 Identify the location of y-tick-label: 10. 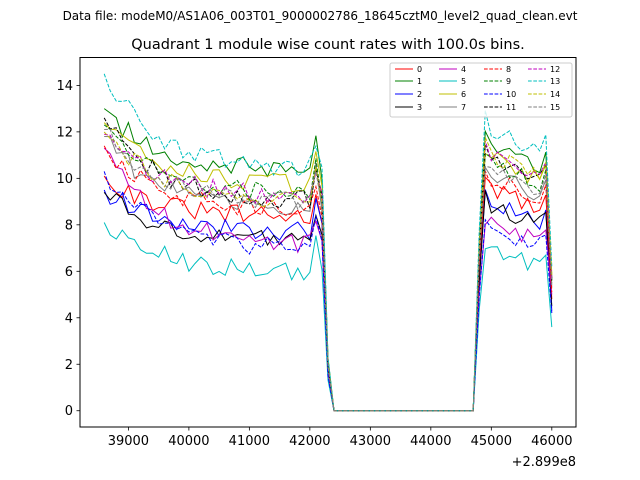
(64, 179).